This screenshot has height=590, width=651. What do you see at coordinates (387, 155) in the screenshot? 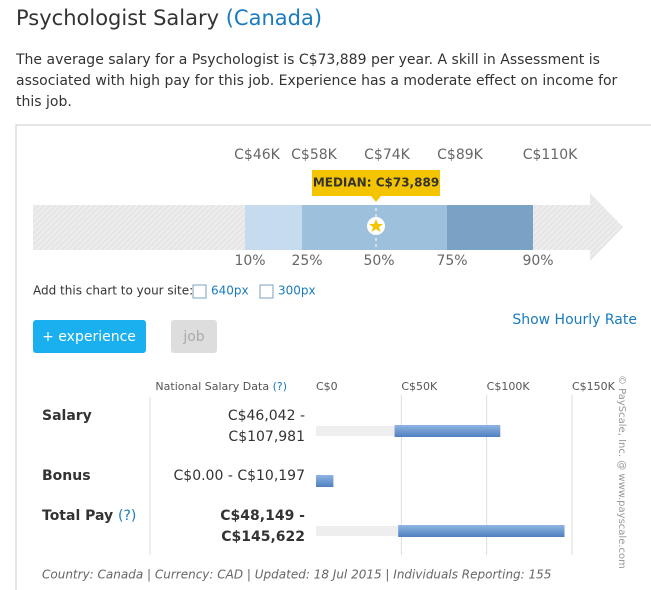
I see `salary-label: C$74K` at bounding box center [387, 155].